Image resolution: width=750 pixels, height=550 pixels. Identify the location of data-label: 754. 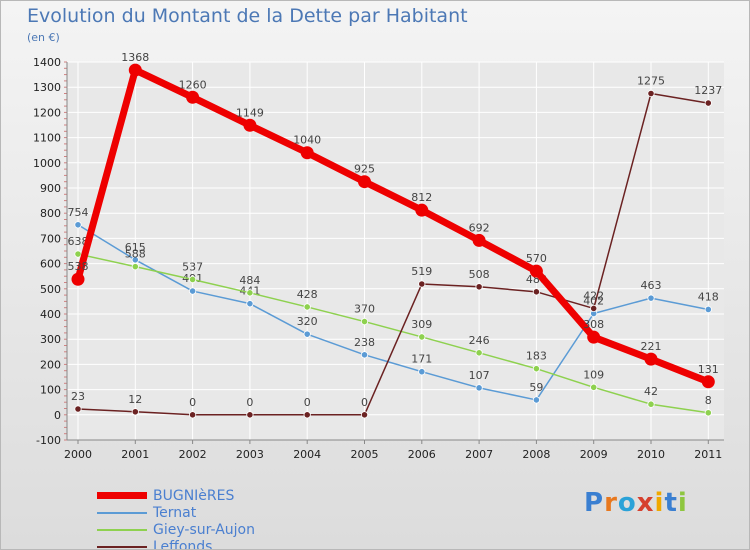
(78, 212).